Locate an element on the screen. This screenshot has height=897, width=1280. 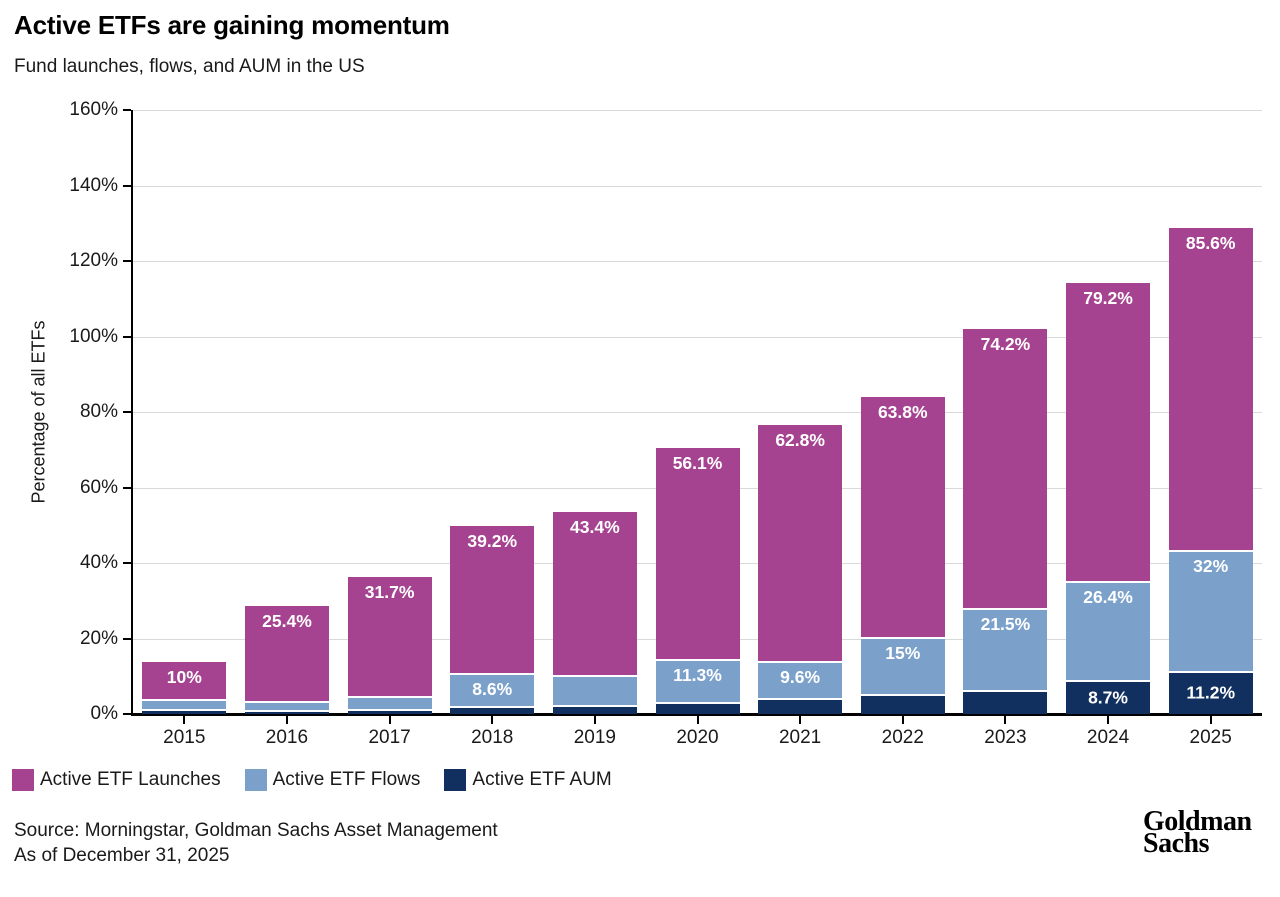
logo-line-2: Sachs is located at coordinates (1176, 843).